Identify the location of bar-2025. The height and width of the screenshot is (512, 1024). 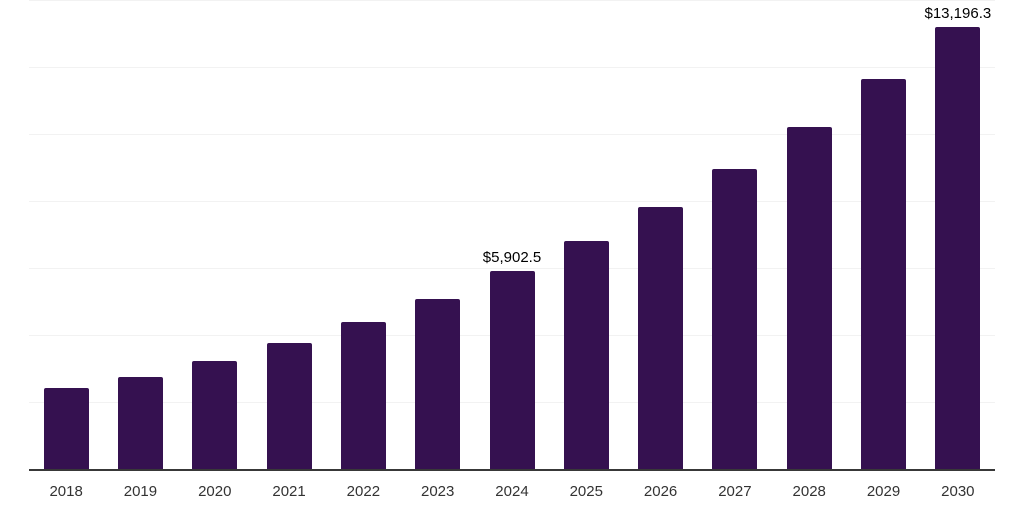
(586, 354).